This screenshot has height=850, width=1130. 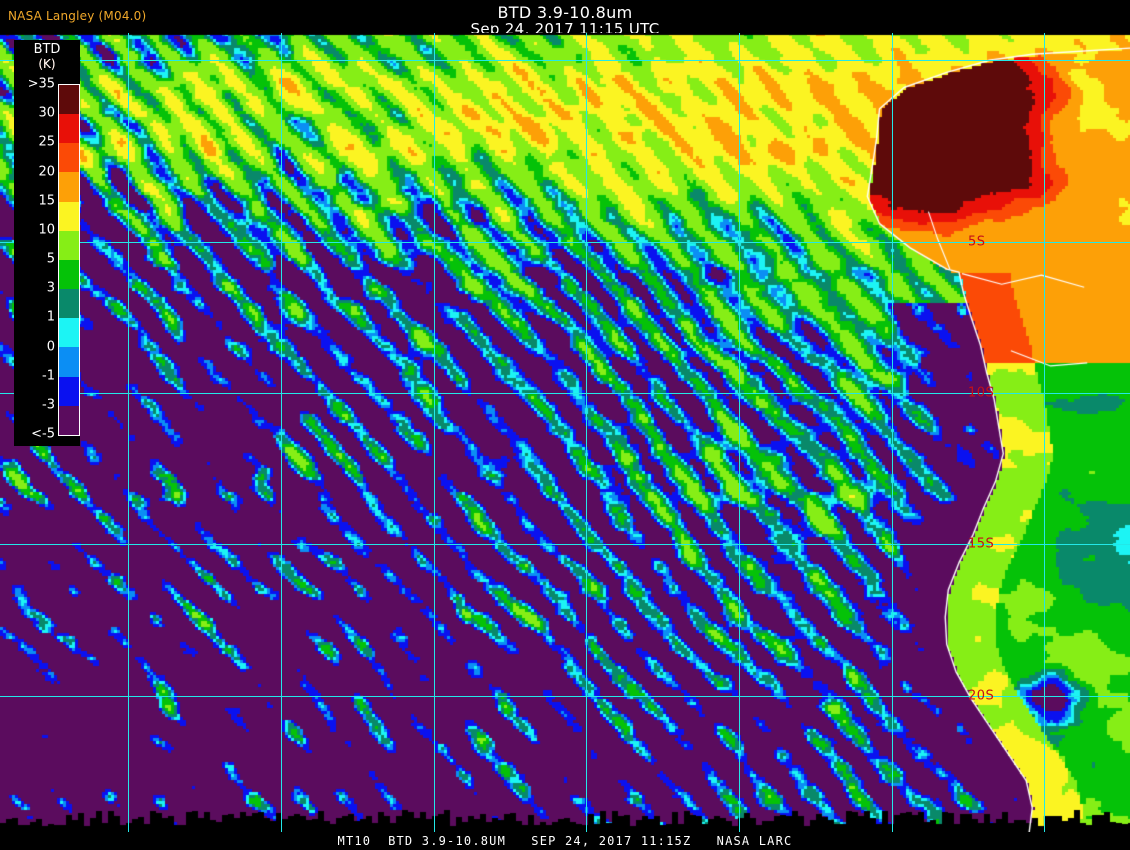 What do you see at coordinates (981, 544) in the screenshot?
I see `latitude-label: 15S` at bounding box center [981, 544].